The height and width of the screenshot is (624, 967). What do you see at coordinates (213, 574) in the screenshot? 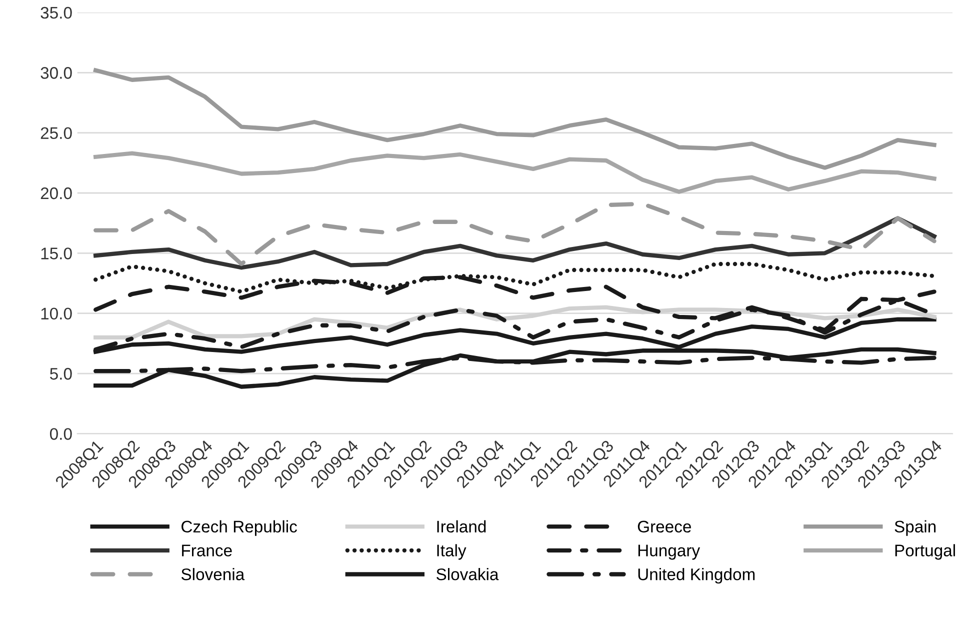
I see `legend-label: Slovenia` at bounding box center [213, 574].